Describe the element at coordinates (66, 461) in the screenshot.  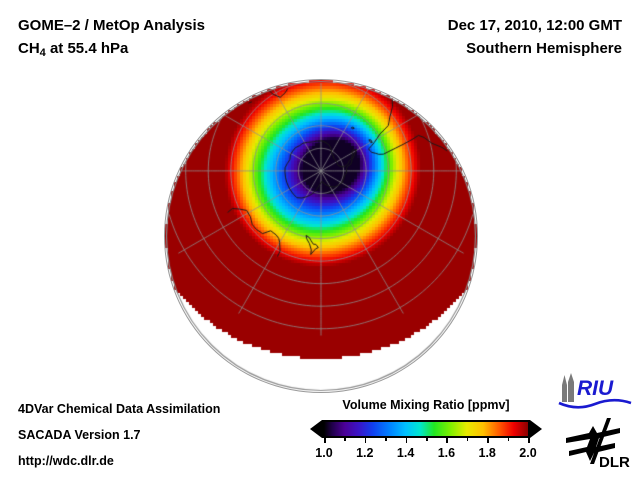
I see `footer-line-url: http://wdc.dlr.de` at that location.